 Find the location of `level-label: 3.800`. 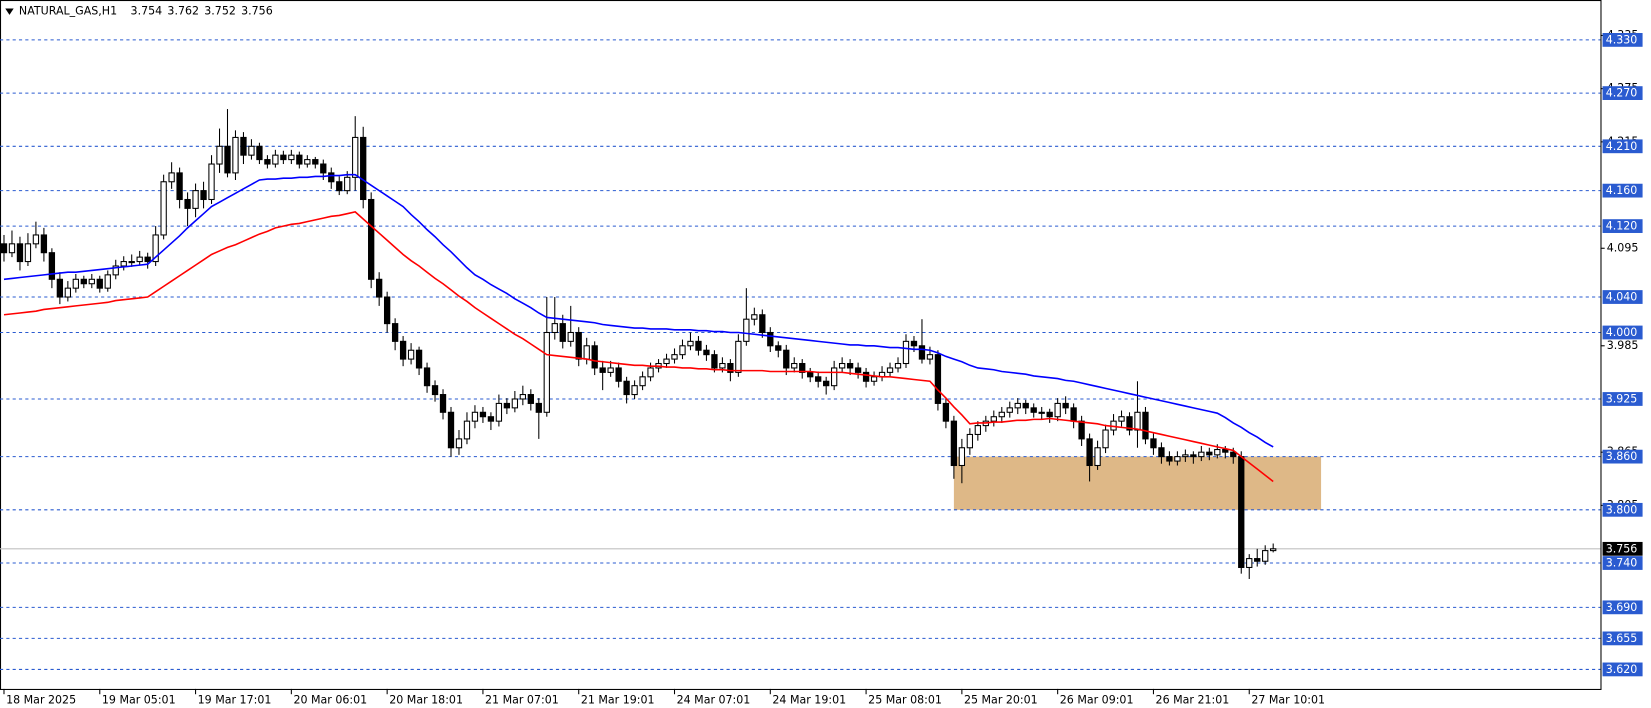

level-label: 3.800 is located at coordinates (1622, 509).